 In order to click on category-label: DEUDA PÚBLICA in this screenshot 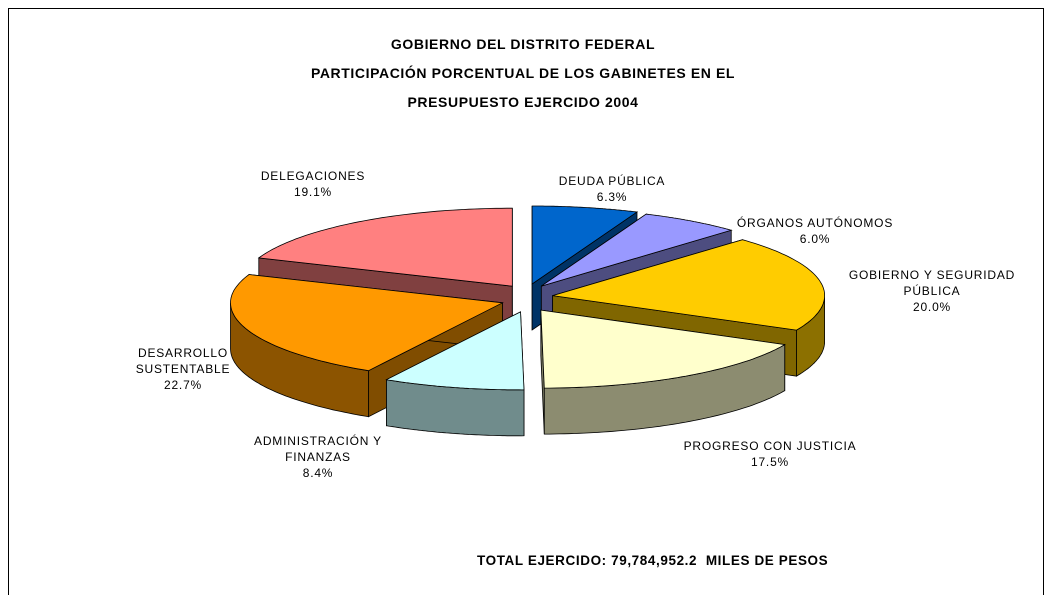, I will do `click(612, 181)`.